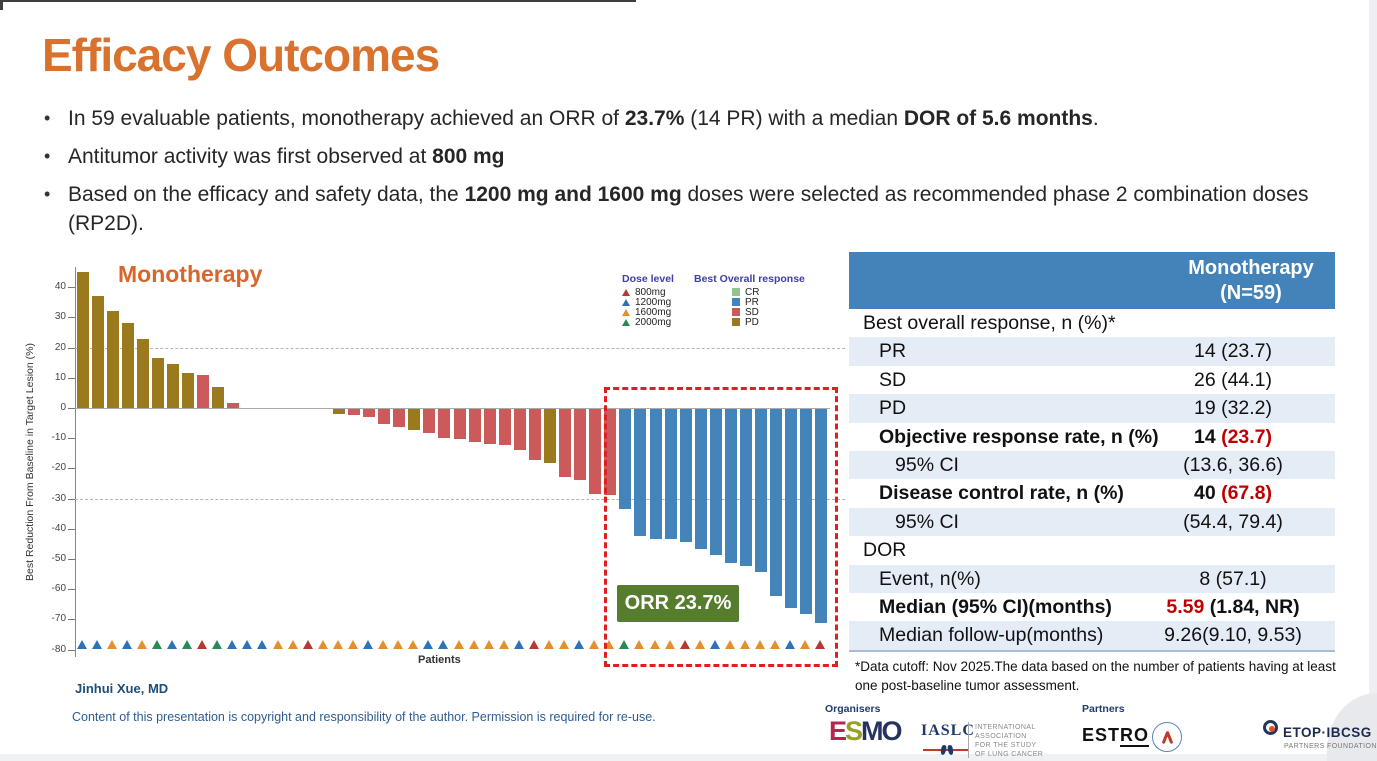  I want to click on legend-label: SD, so click(752, 312).